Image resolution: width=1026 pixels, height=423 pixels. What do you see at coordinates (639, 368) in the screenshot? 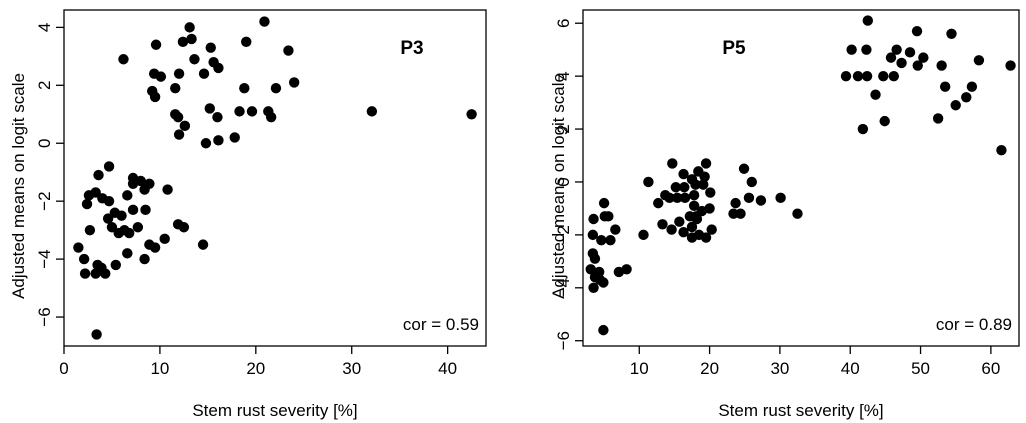
I see `x-tick-label: 10` at bounding box center [639, 368].